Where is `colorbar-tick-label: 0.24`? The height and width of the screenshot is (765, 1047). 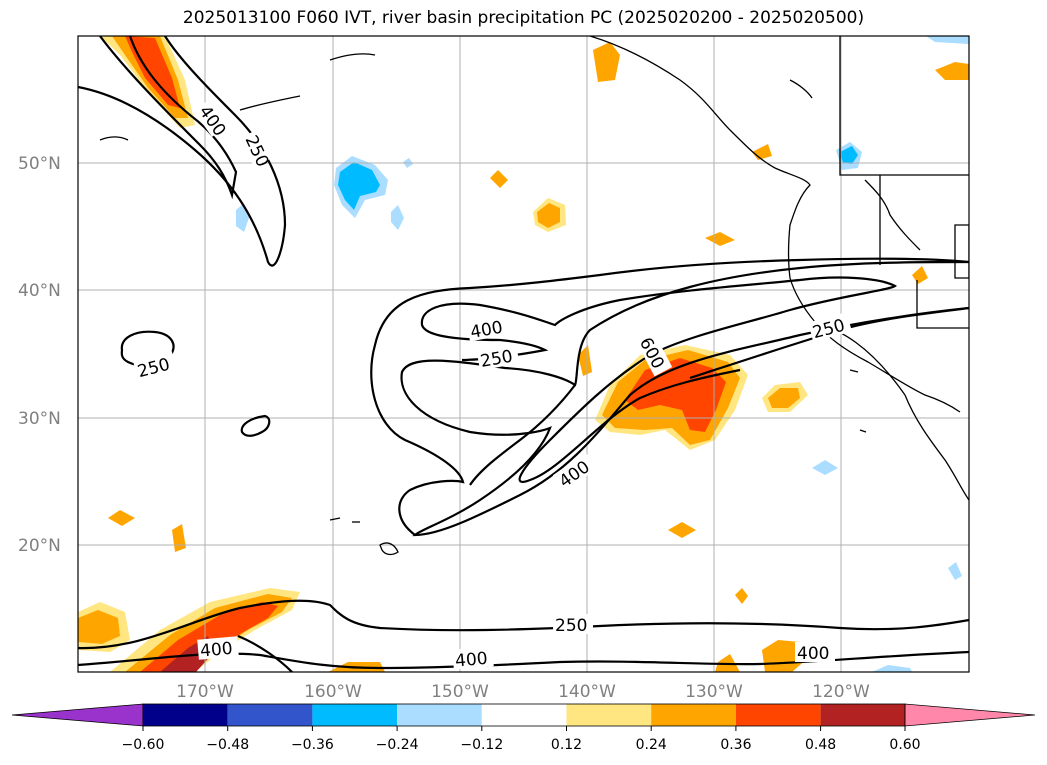
colorbar-tick-label: 0.24 is located at coordinates (651, 745).